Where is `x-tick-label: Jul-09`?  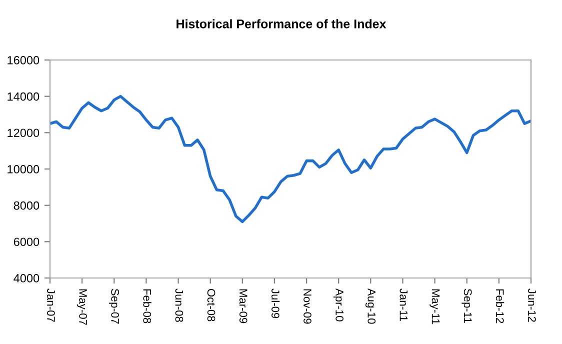
x-tick-label: Jul-09 is located at coordinates (275, 303).